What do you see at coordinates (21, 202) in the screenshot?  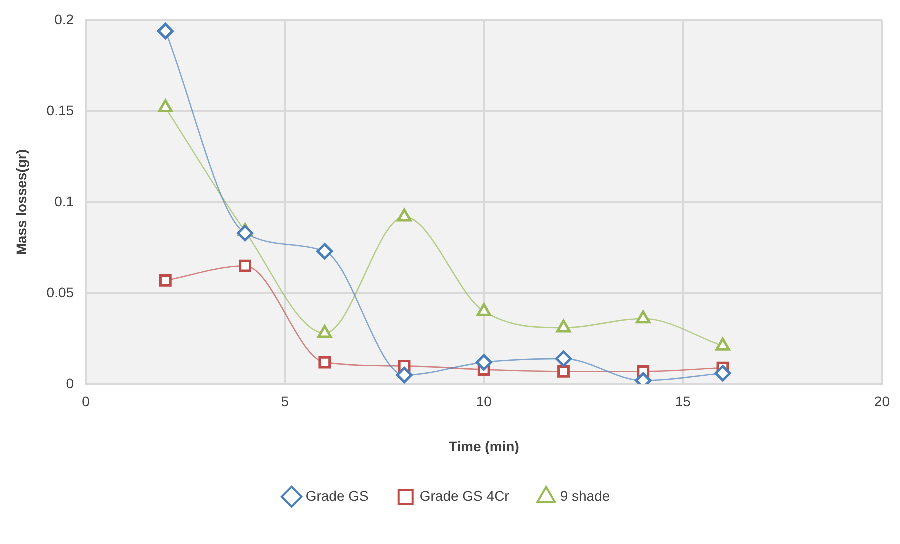 I see `y-axis-title: Mass losses(gr)` at bounding box center [21, 202].